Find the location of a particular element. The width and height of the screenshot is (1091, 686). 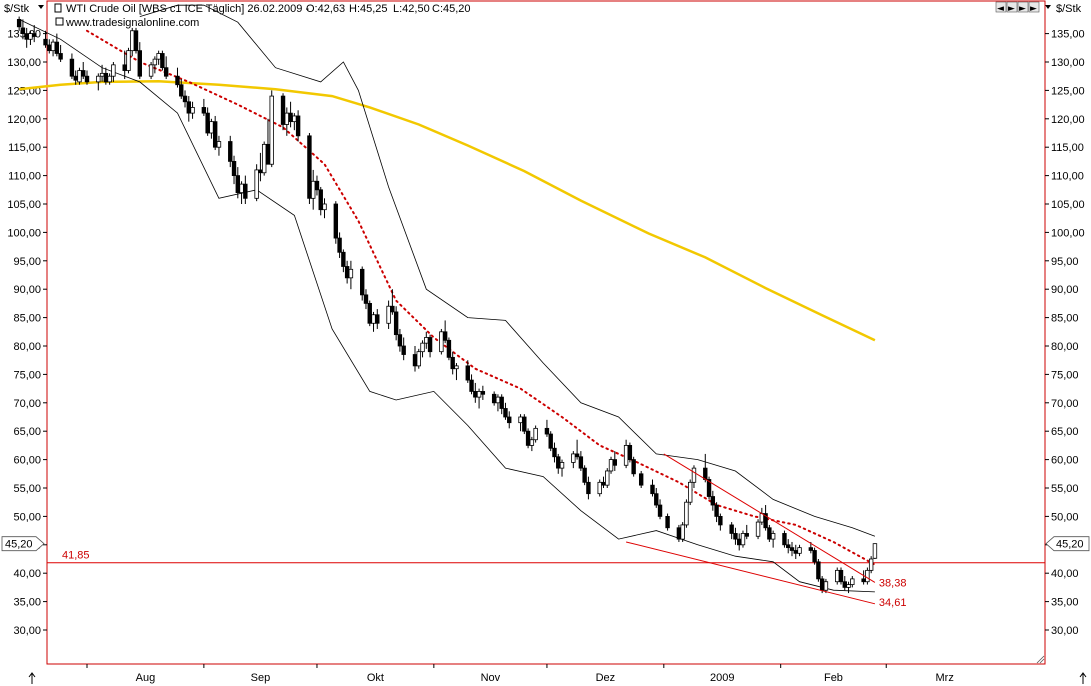

y-tick-label-left: 55,00 is located at coordinates (27, 489).